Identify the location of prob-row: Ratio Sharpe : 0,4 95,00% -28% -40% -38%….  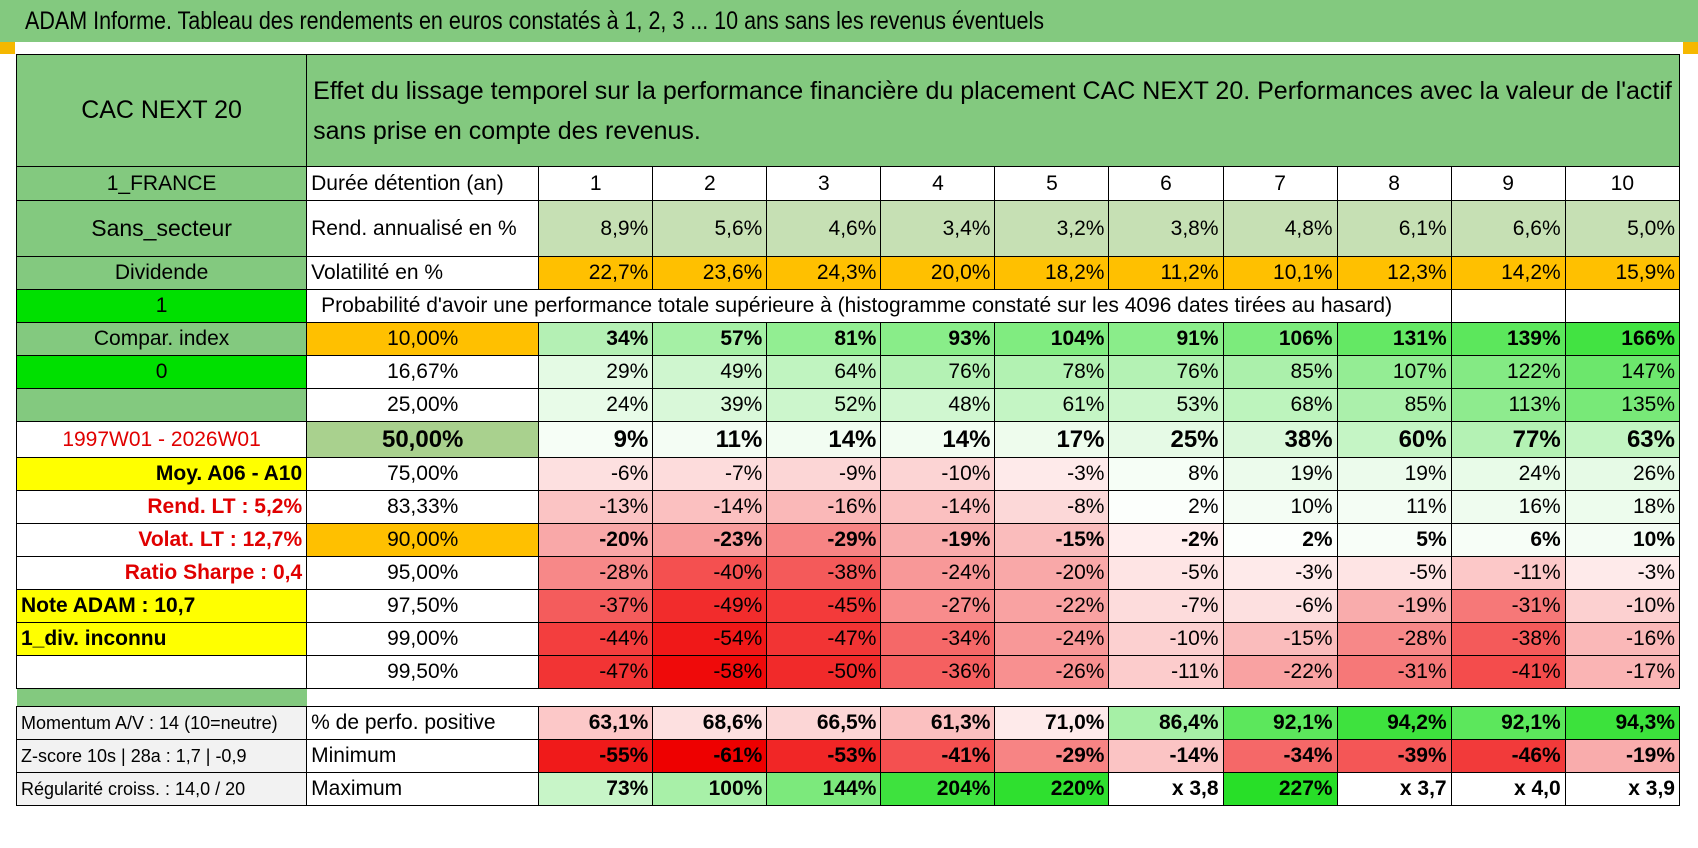
(848, 573).